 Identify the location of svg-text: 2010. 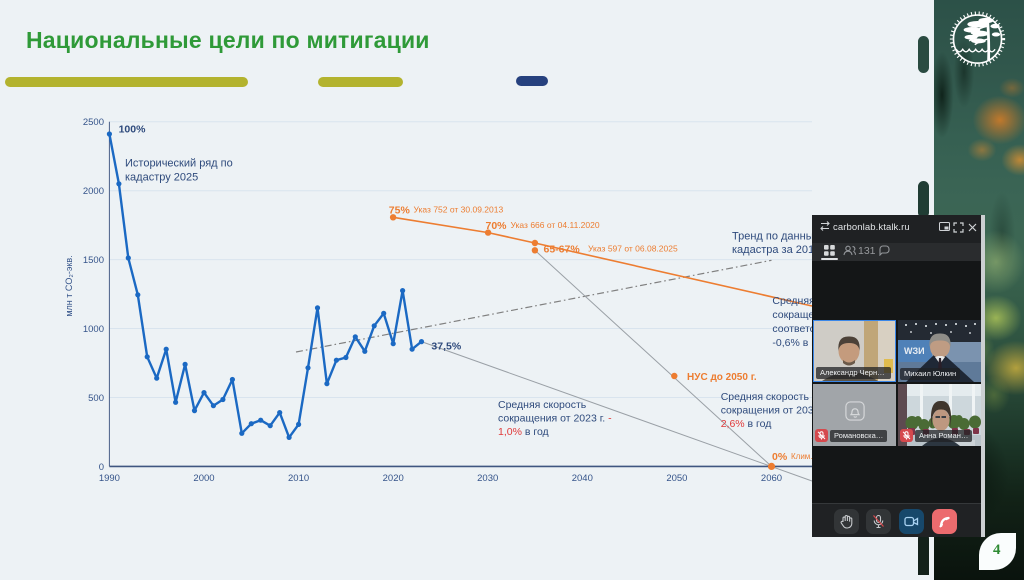
(298, 478).